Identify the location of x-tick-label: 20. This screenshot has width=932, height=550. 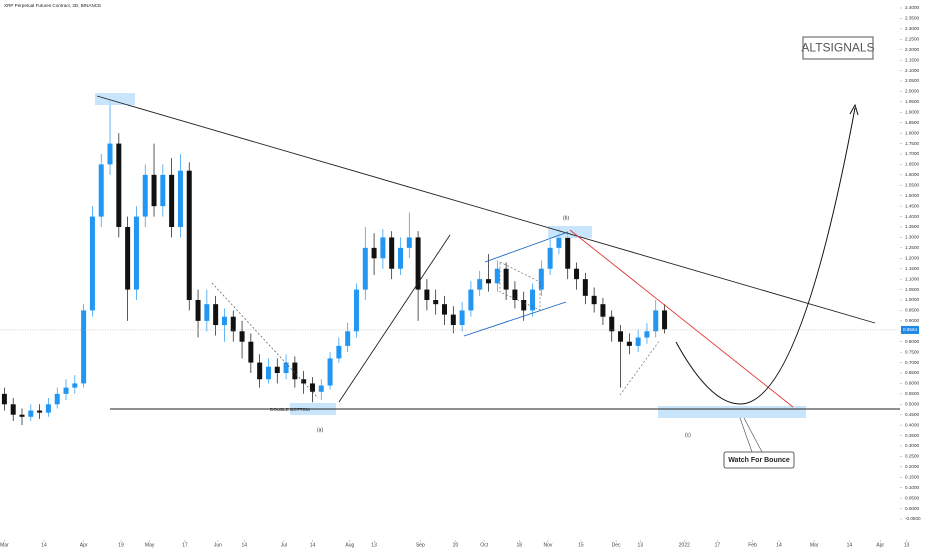
(456, 545).